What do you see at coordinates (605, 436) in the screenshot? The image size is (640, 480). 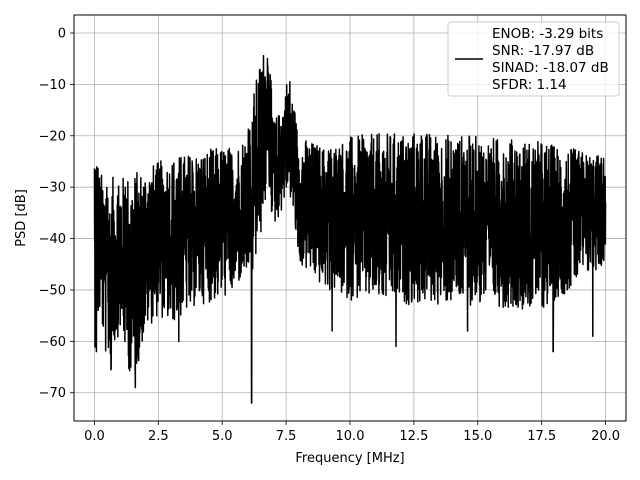 I see `x-tick-label: 20.0` at bounding box center [605, 436].